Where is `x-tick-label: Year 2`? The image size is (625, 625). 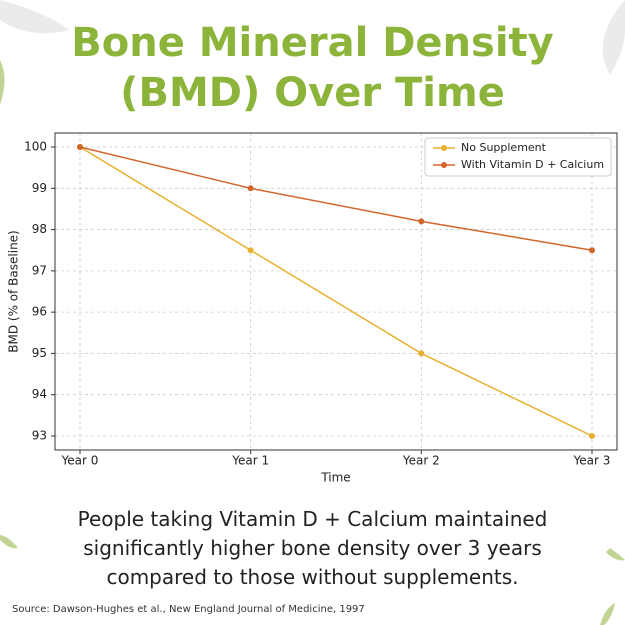 x-tick-label: Year 2 is located at coordinates (421, 461).